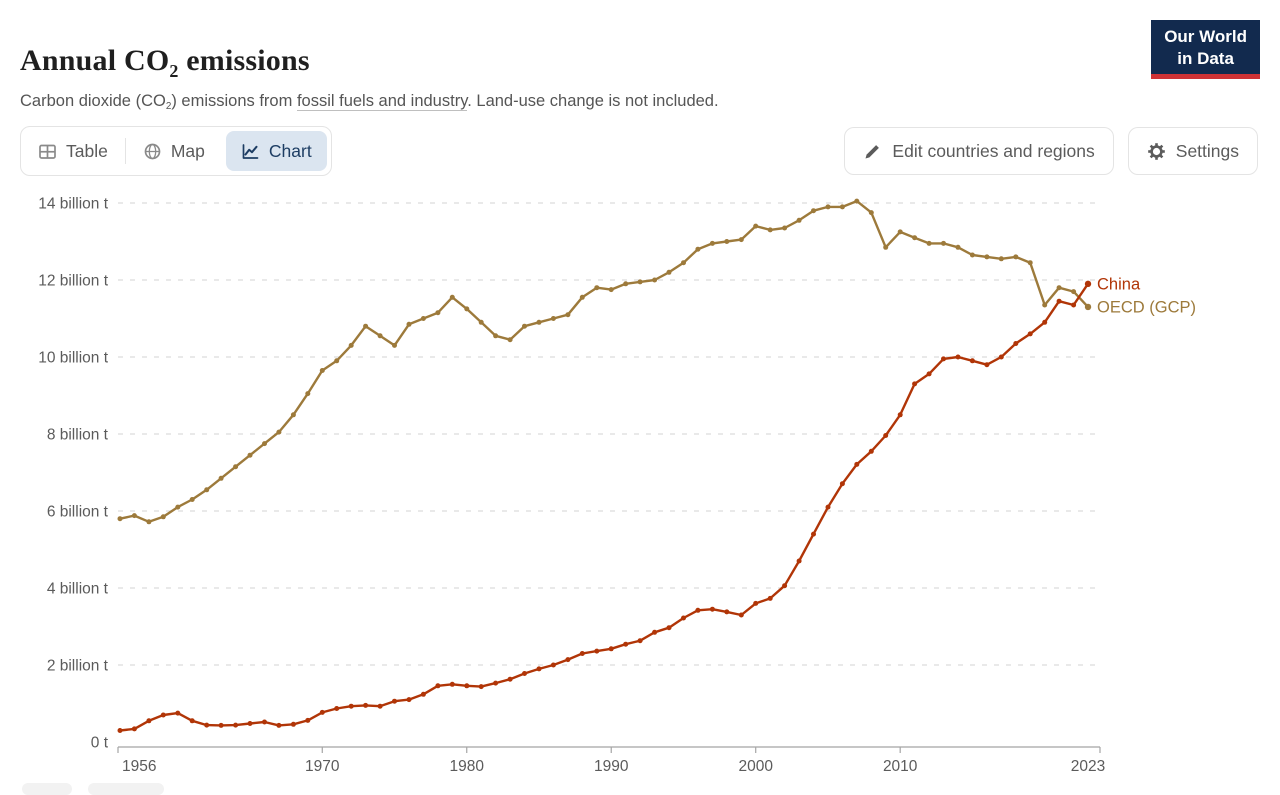 Image resolution: width=1280 pixels, height=795 pixels. What do you see at coordinates (1119, 284) in the screenshot?
I see `series-label-china: China` at bounding box center [1119, 284].